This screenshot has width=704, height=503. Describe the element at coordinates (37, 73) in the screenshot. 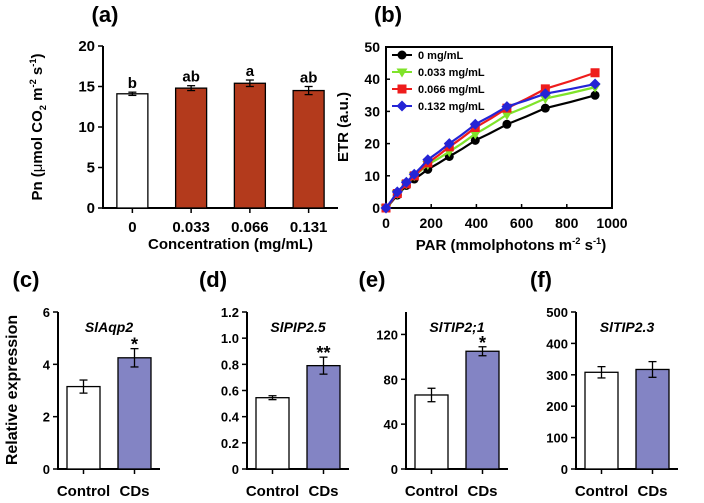

I see `y-axis-title-part: s` at that location.